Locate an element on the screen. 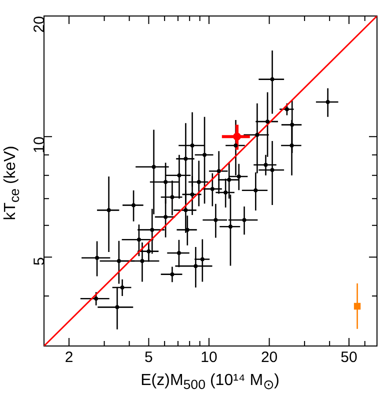  x-tick-label: 5 is located at coordinates (148, 357).